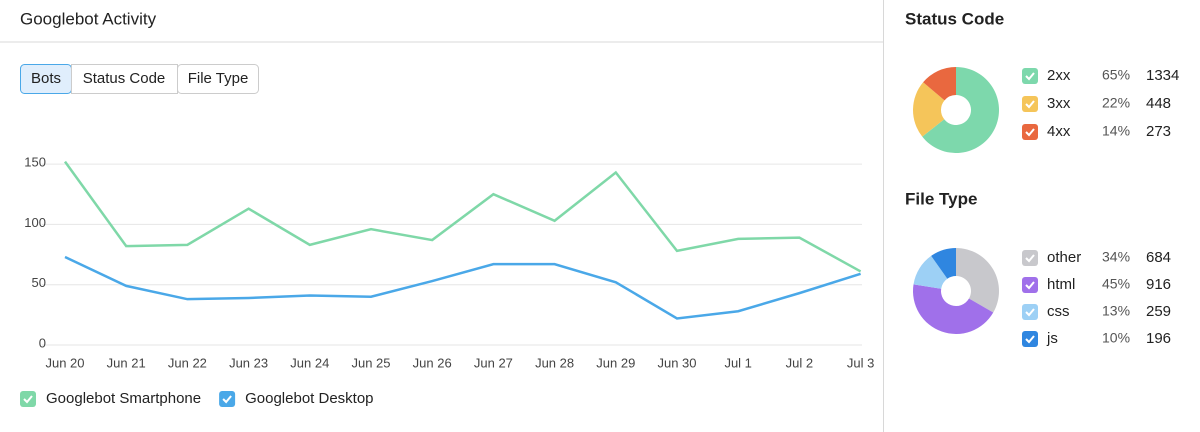 The image size is (1200, 432). What do you see at coordinates (1158, 131) in the screenshot?
I see `count-label: 273` at bounding box center [1158, 131].